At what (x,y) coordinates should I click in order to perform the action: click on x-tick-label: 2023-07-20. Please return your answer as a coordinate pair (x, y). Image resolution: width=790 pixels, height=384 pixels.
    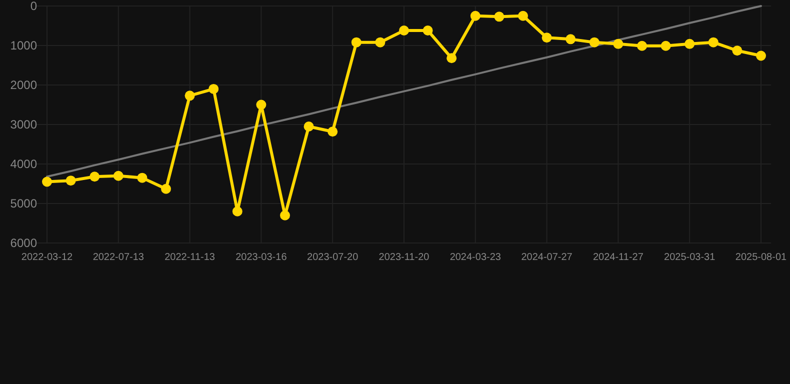
    Looking at the image, I should click on (333, 257).